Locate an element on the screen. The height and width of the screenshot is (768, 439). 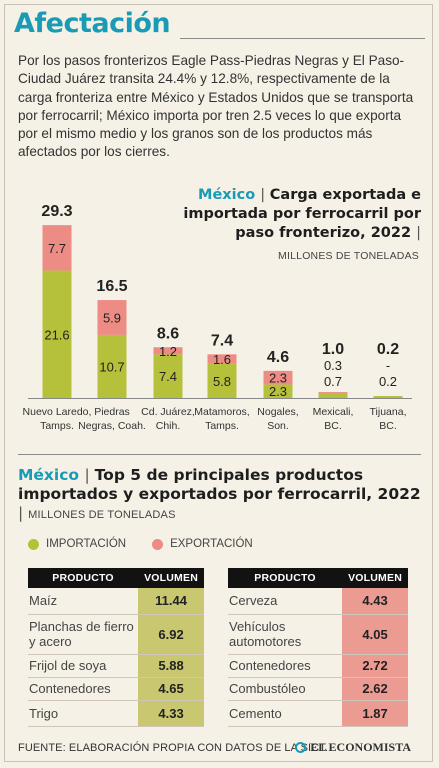
table-row: Contenedores 4.65 is located at coordinates (116, 689).